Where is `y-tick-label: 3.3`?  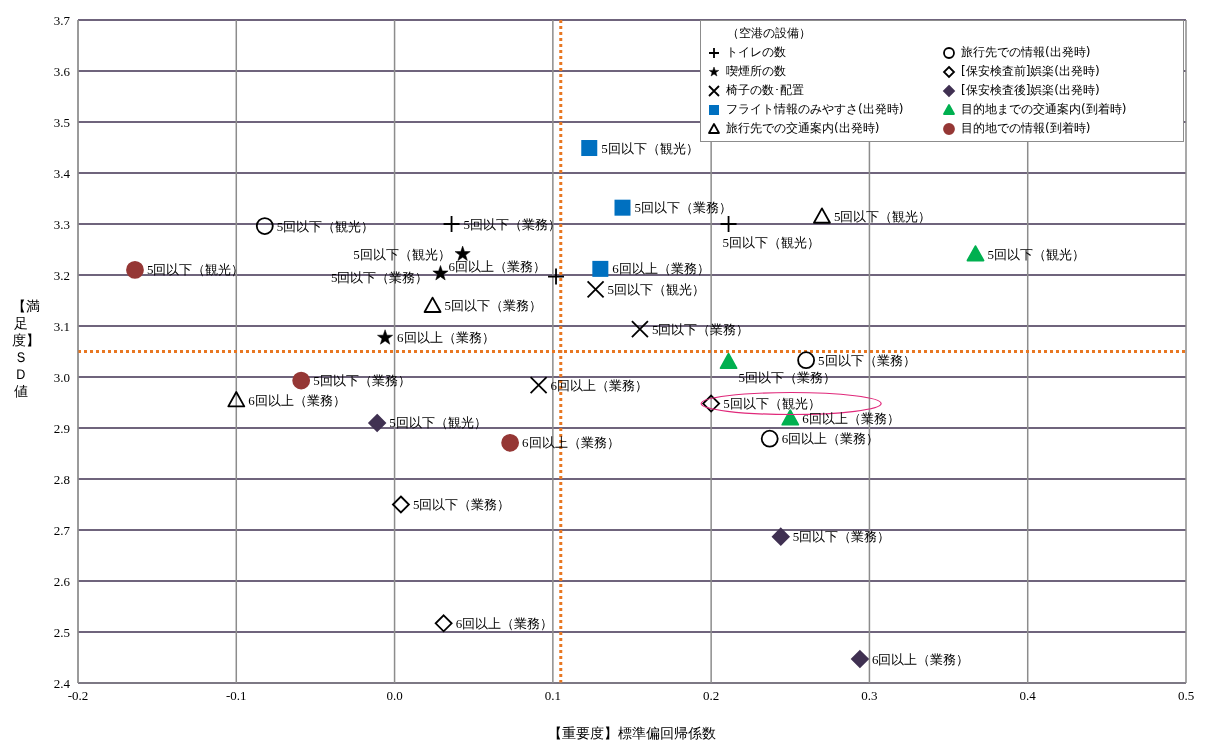
y-tick-label: 3.3 is located at coordinates (61, 224).